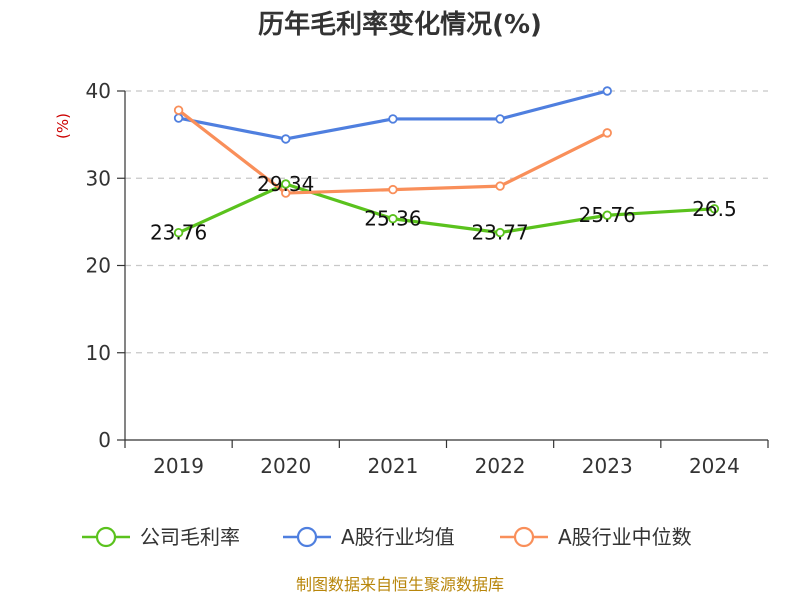 The height and width of the screenshot is (600, 800). What do you see at coordinates (398, 537) in the screenshot?
I see `legend-label: A股行业均值` at bounding box center [398, 537].